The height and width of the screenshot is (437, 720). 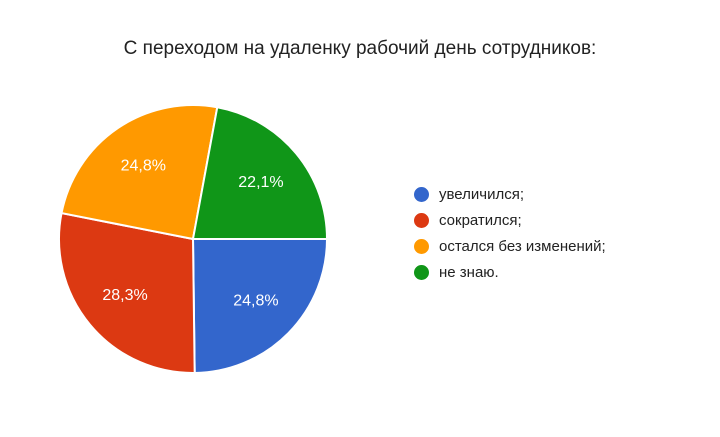 I want to click on legend-item-1: увеличился;, so click(x=510, y=194).